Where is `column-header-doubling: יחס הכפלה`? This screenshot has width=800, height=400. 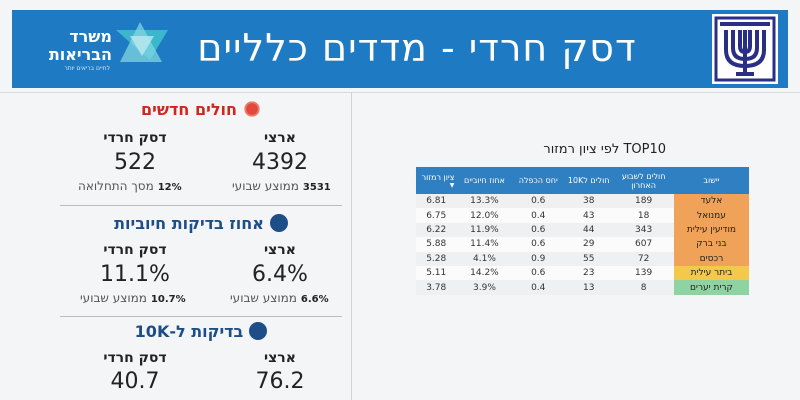
column-header-doubling: יחס הכפלה is located at coordinates (538, 180).